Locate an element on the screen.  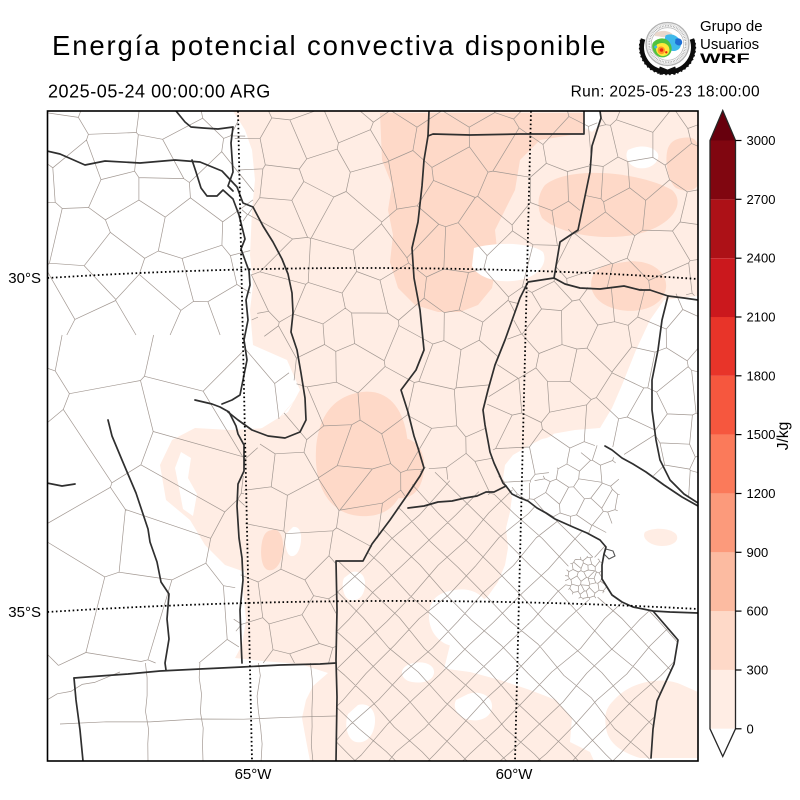
svg-text: 2400 is located at coordinates (761, 258).